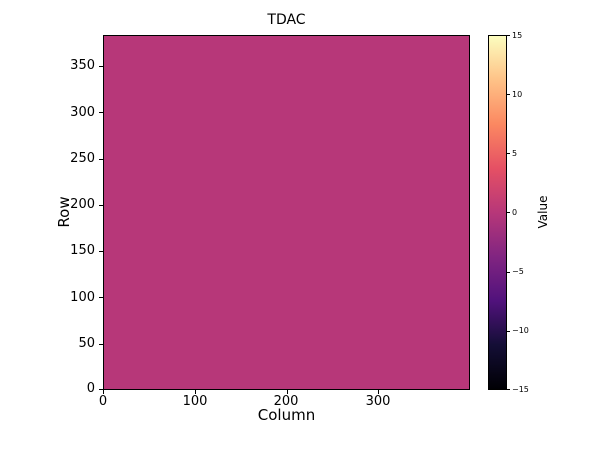  Describe the element at coordinates (82, 65) in the screenshot. I see `y-tick-label: 350` at that location.